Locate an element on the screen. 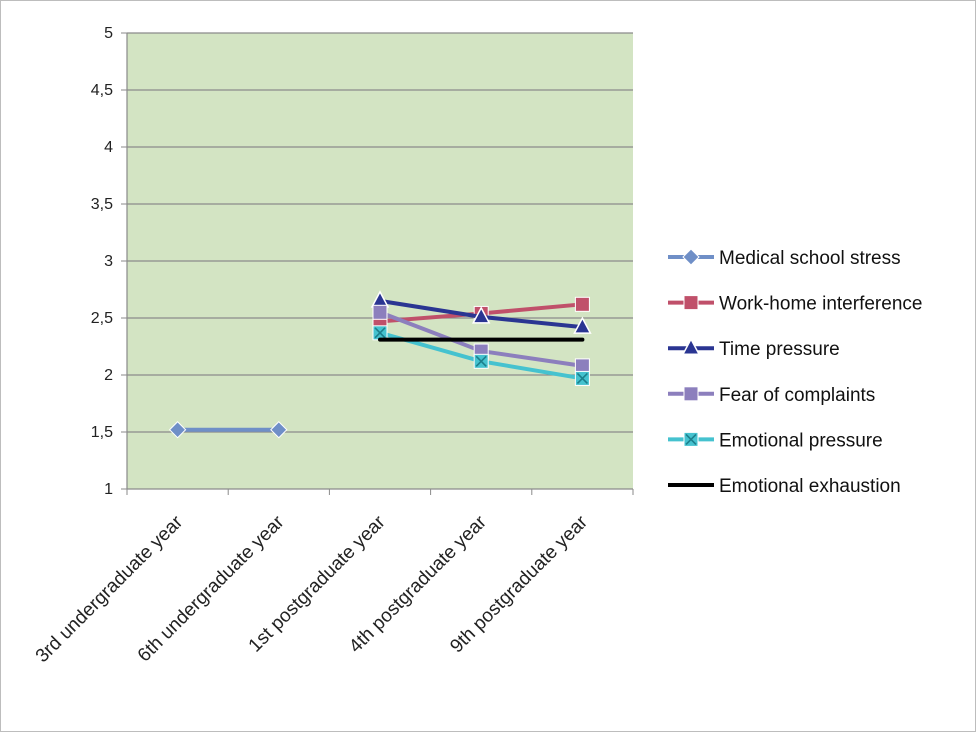 The width and height of the screenshot is (976, 736). legend-label: Emotional exhaustion is located at coordinates (810, 486).